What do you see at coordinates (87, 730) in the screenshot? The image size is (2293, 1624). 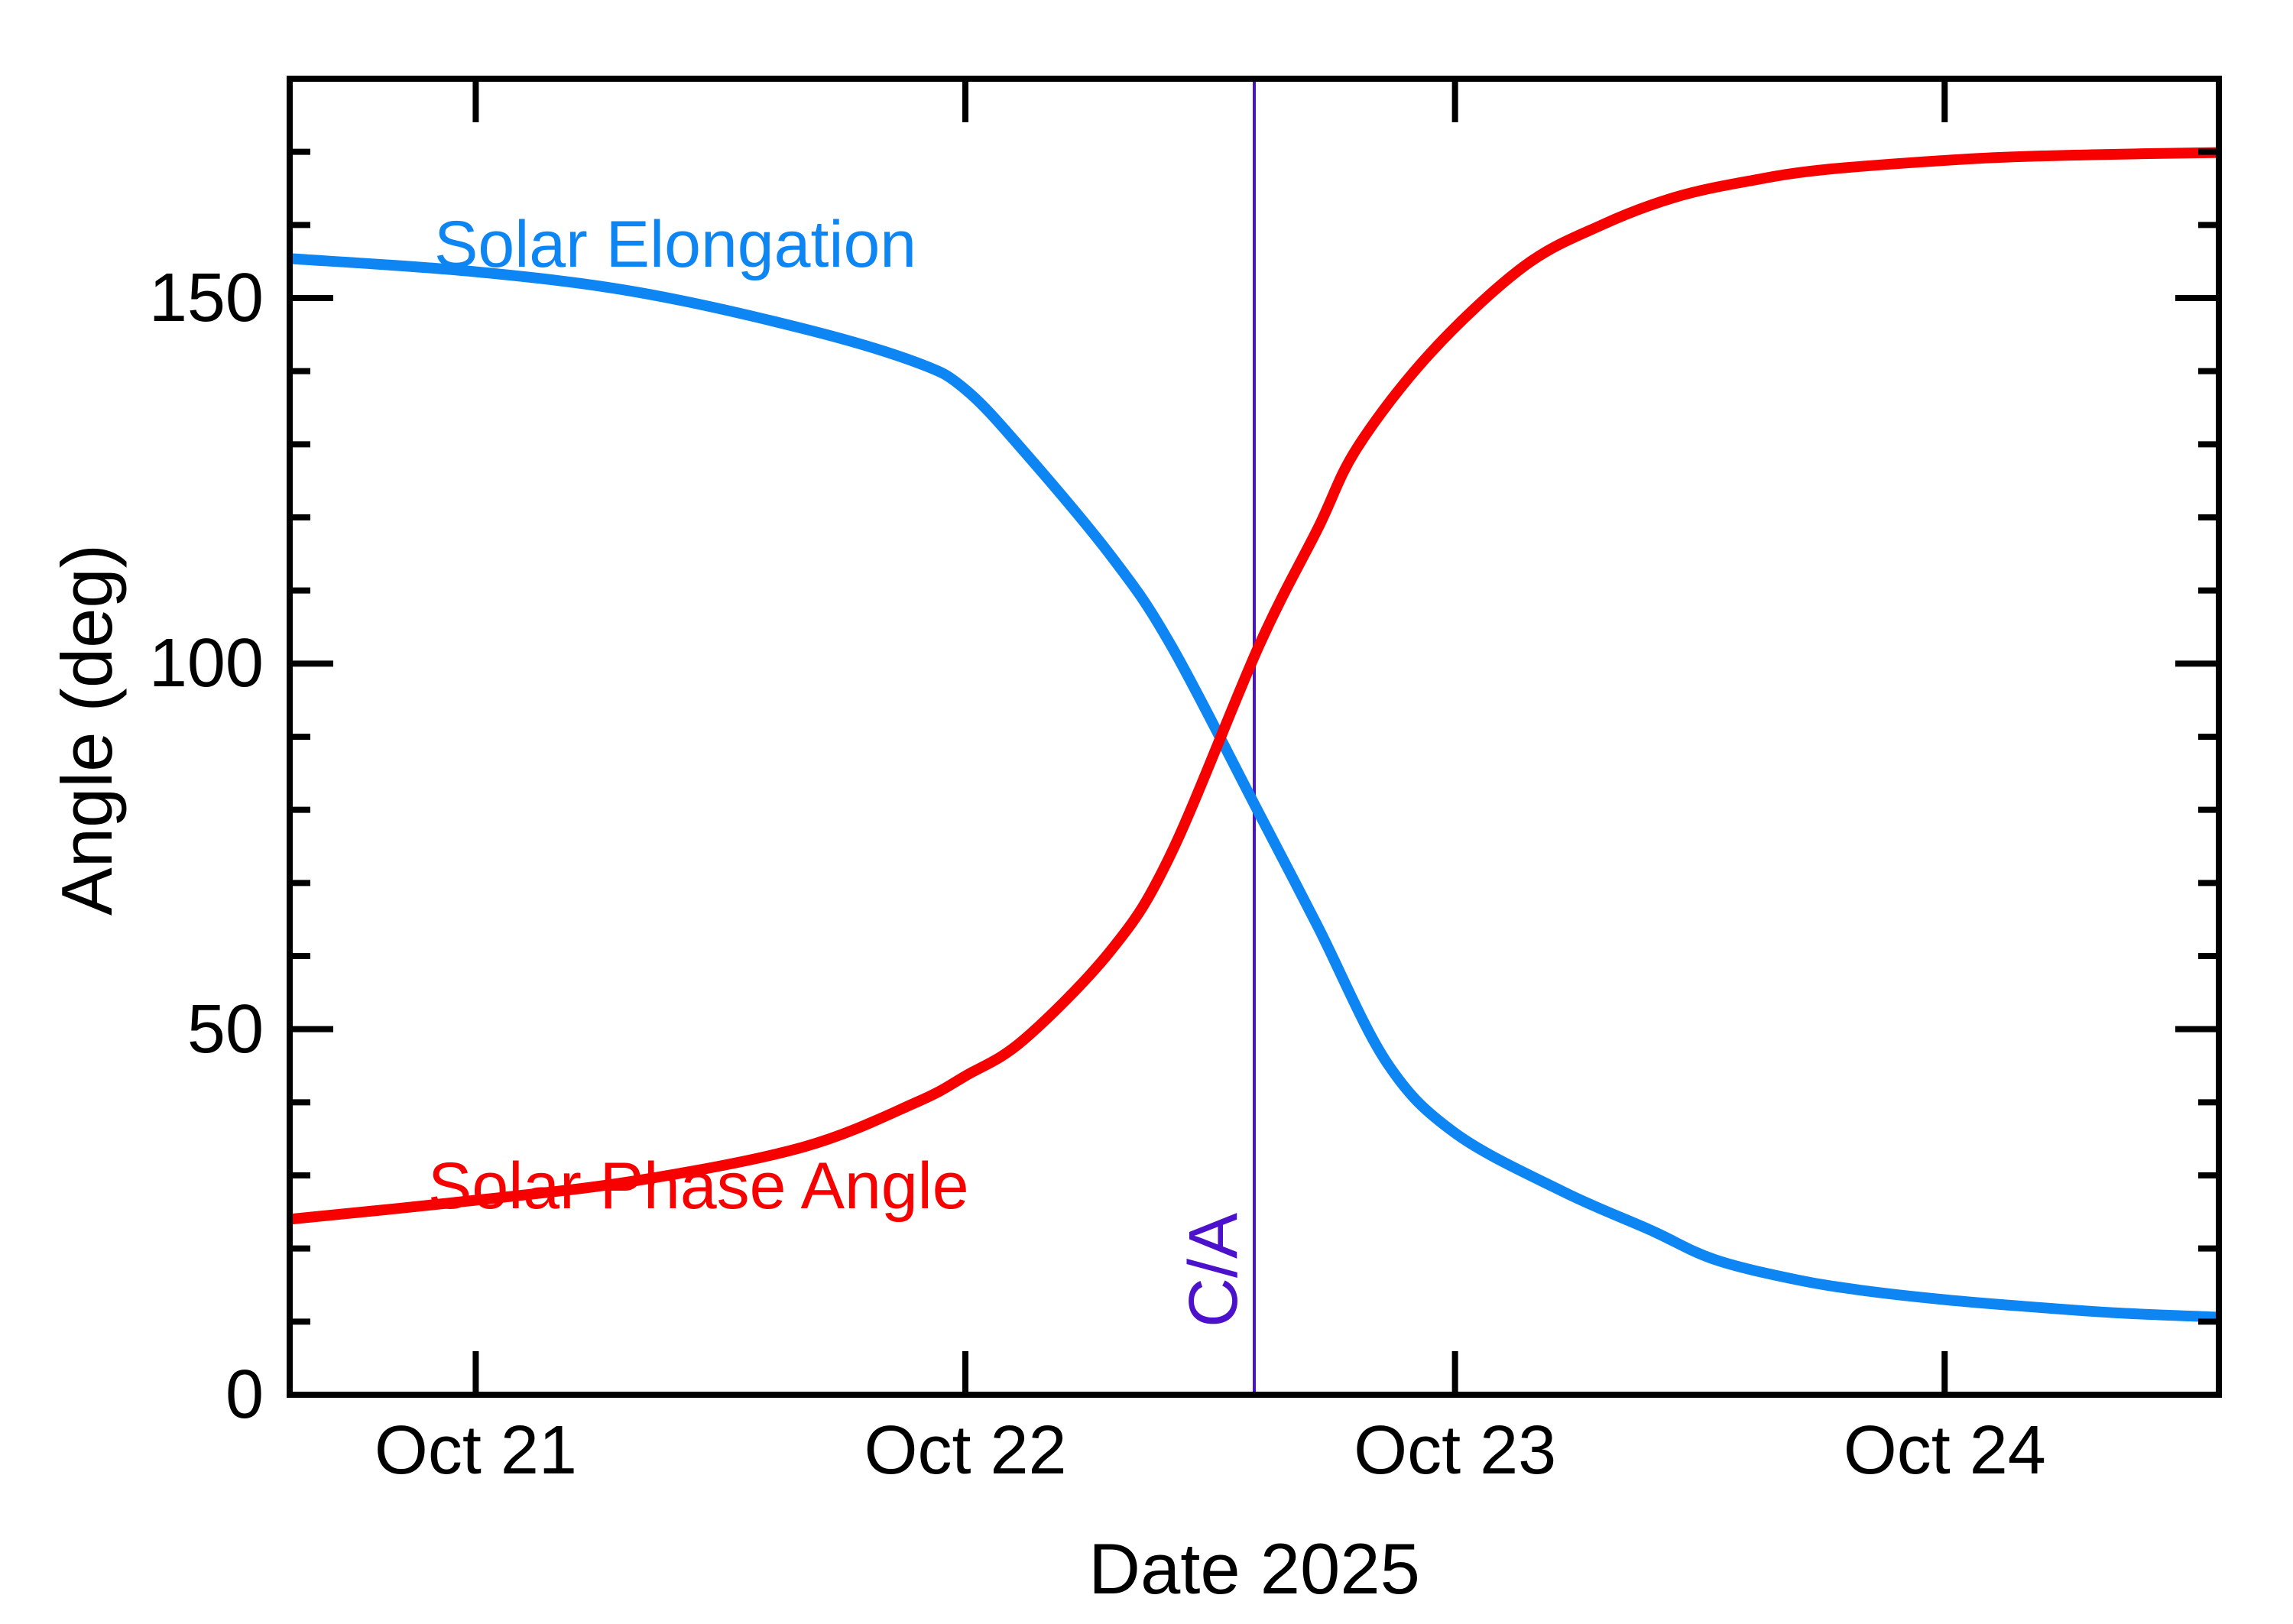 I see `y-axis-title: Angle (deg)` at bounding box center [87, 730].